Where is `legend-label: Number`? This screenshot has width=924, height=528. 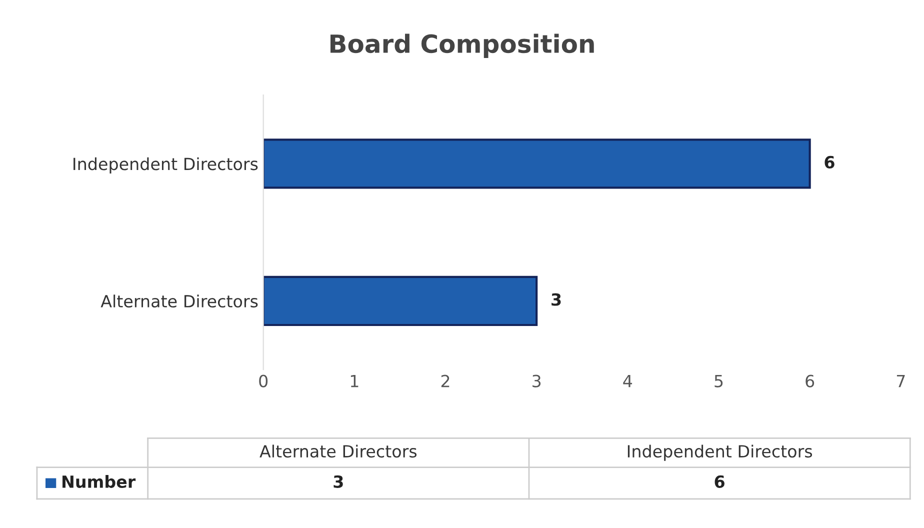 legend-label: Number is located at coordinates (99, 481).